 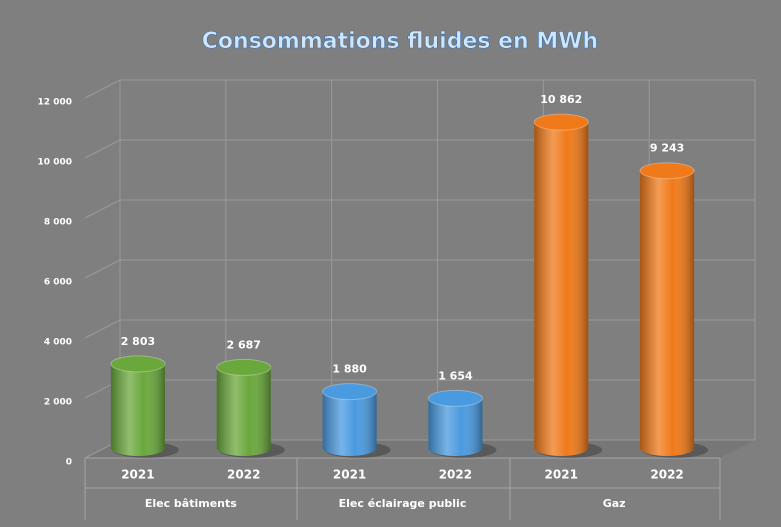 I want to click on value-label: 1 880, so click(x=349, y=369).